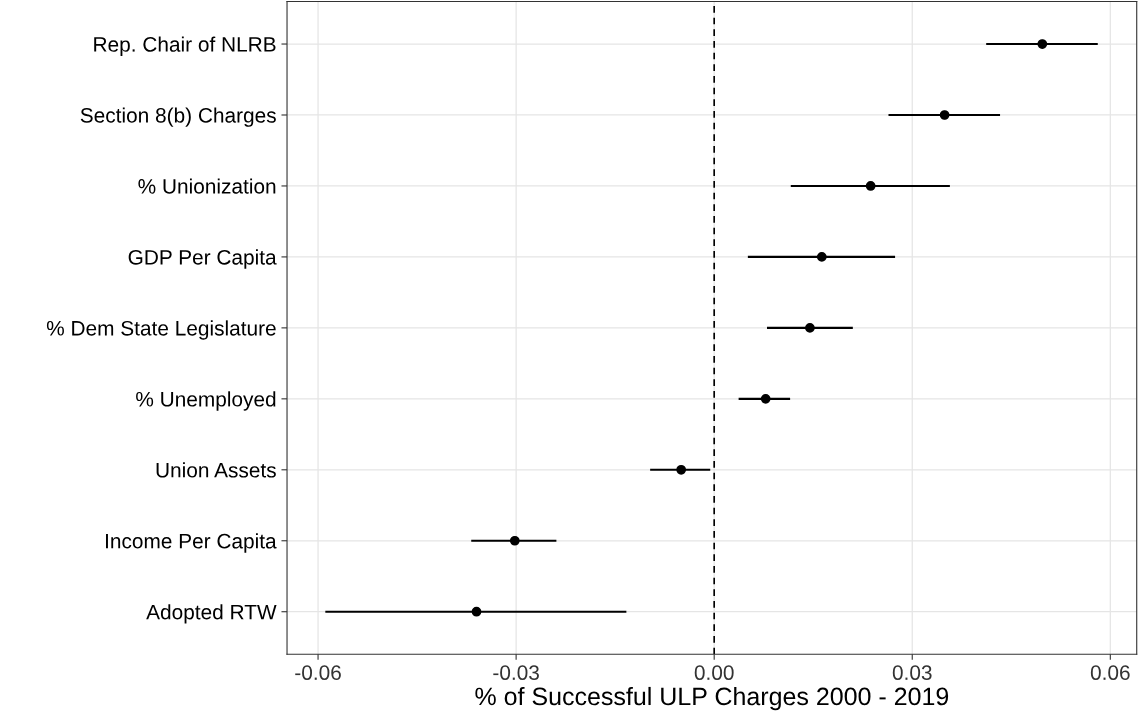 Image resolution: width=1139 pixels, height=727 pixels. I want to click on x-tick-label: 0.03, so click(912, 673).